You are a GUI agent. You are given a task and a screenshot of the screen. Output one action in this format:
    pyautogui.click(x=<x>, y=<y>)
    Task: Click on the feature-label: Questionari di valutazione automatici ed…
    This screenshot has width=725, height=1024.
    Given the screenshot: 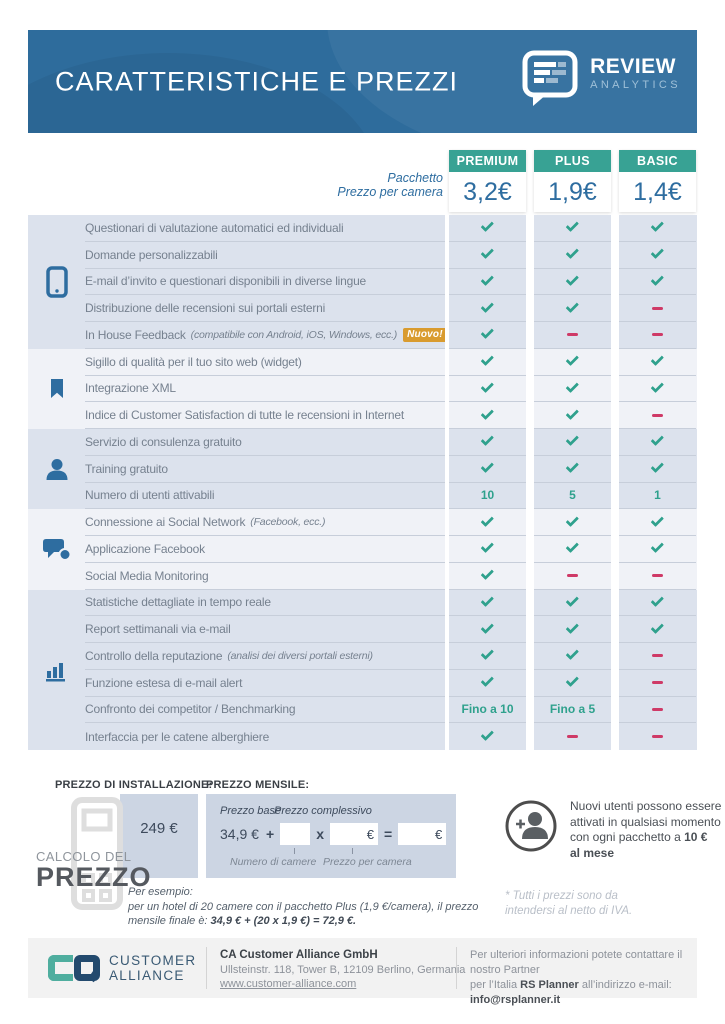 What is the action you would take?
    pyautogui.click(x=265, y=228)
    